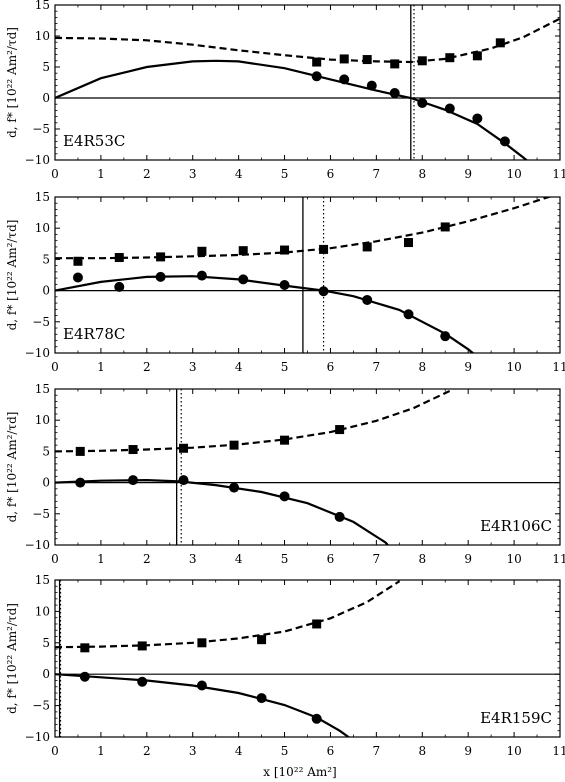 The width and height of the screenshot is (565, 782). What do you see at coordinates (468, 174) in the screenshot?
I see `x-tick-label: 9` at bounding box center [468, 174].